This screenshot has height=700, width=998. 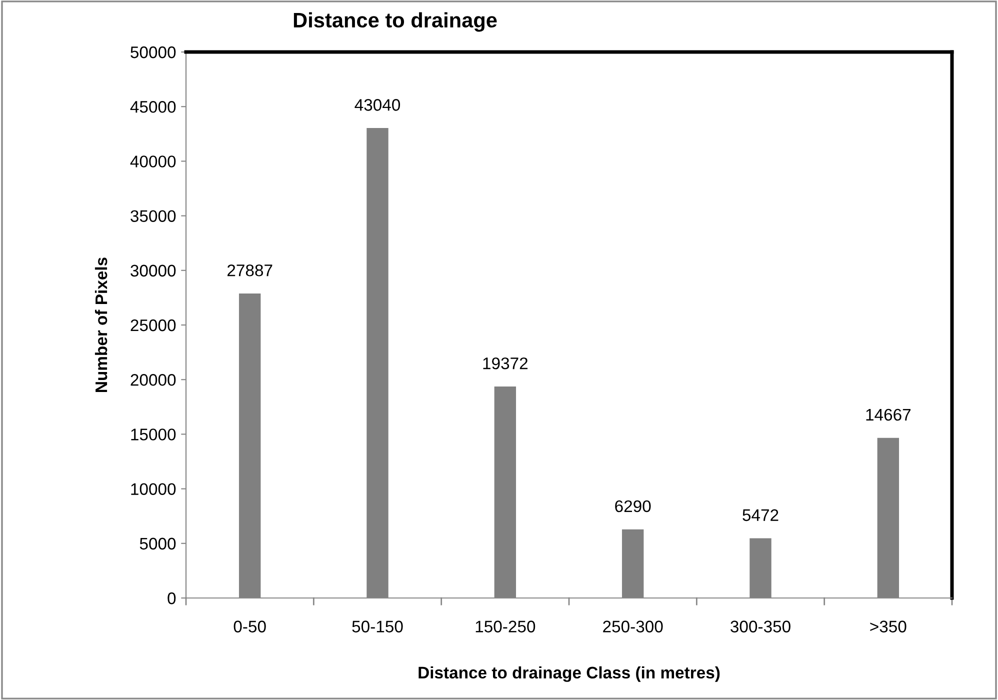 What do you see at coordinates (633, 506) in the screenshot?
I see `data-label: 6290` at bounding box center [633, 506].